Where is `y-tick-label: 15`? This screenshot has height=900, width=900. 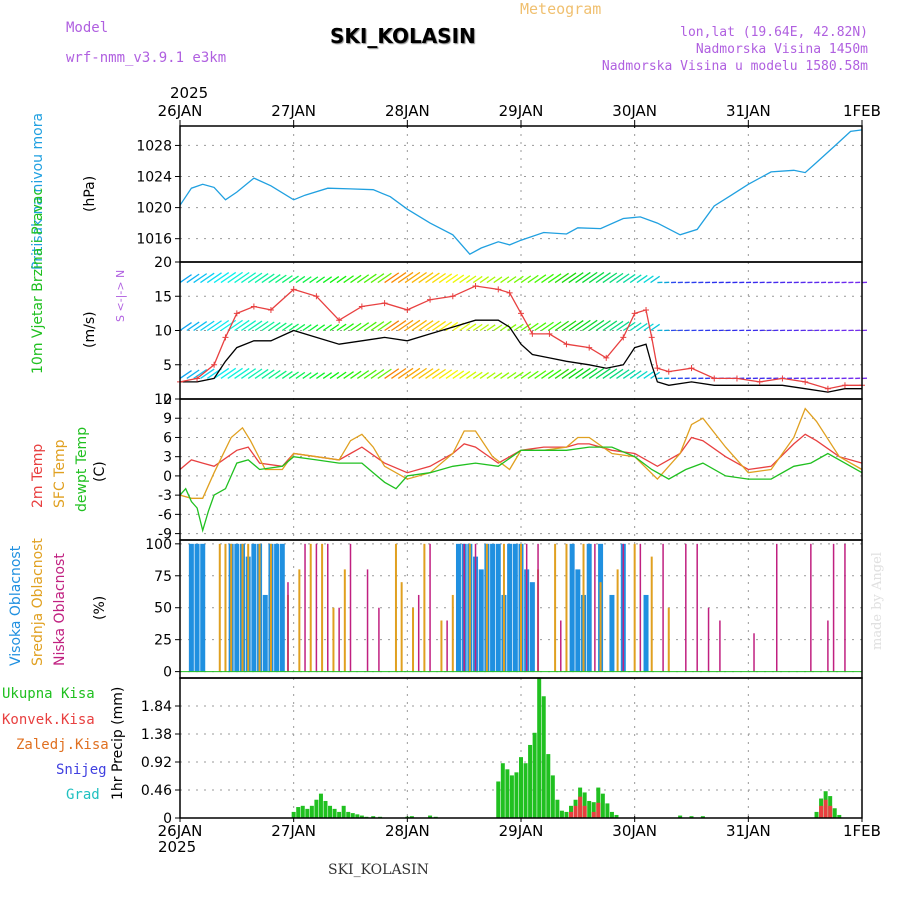
y-tick-label: 15 is located at coordinates (163, 297).